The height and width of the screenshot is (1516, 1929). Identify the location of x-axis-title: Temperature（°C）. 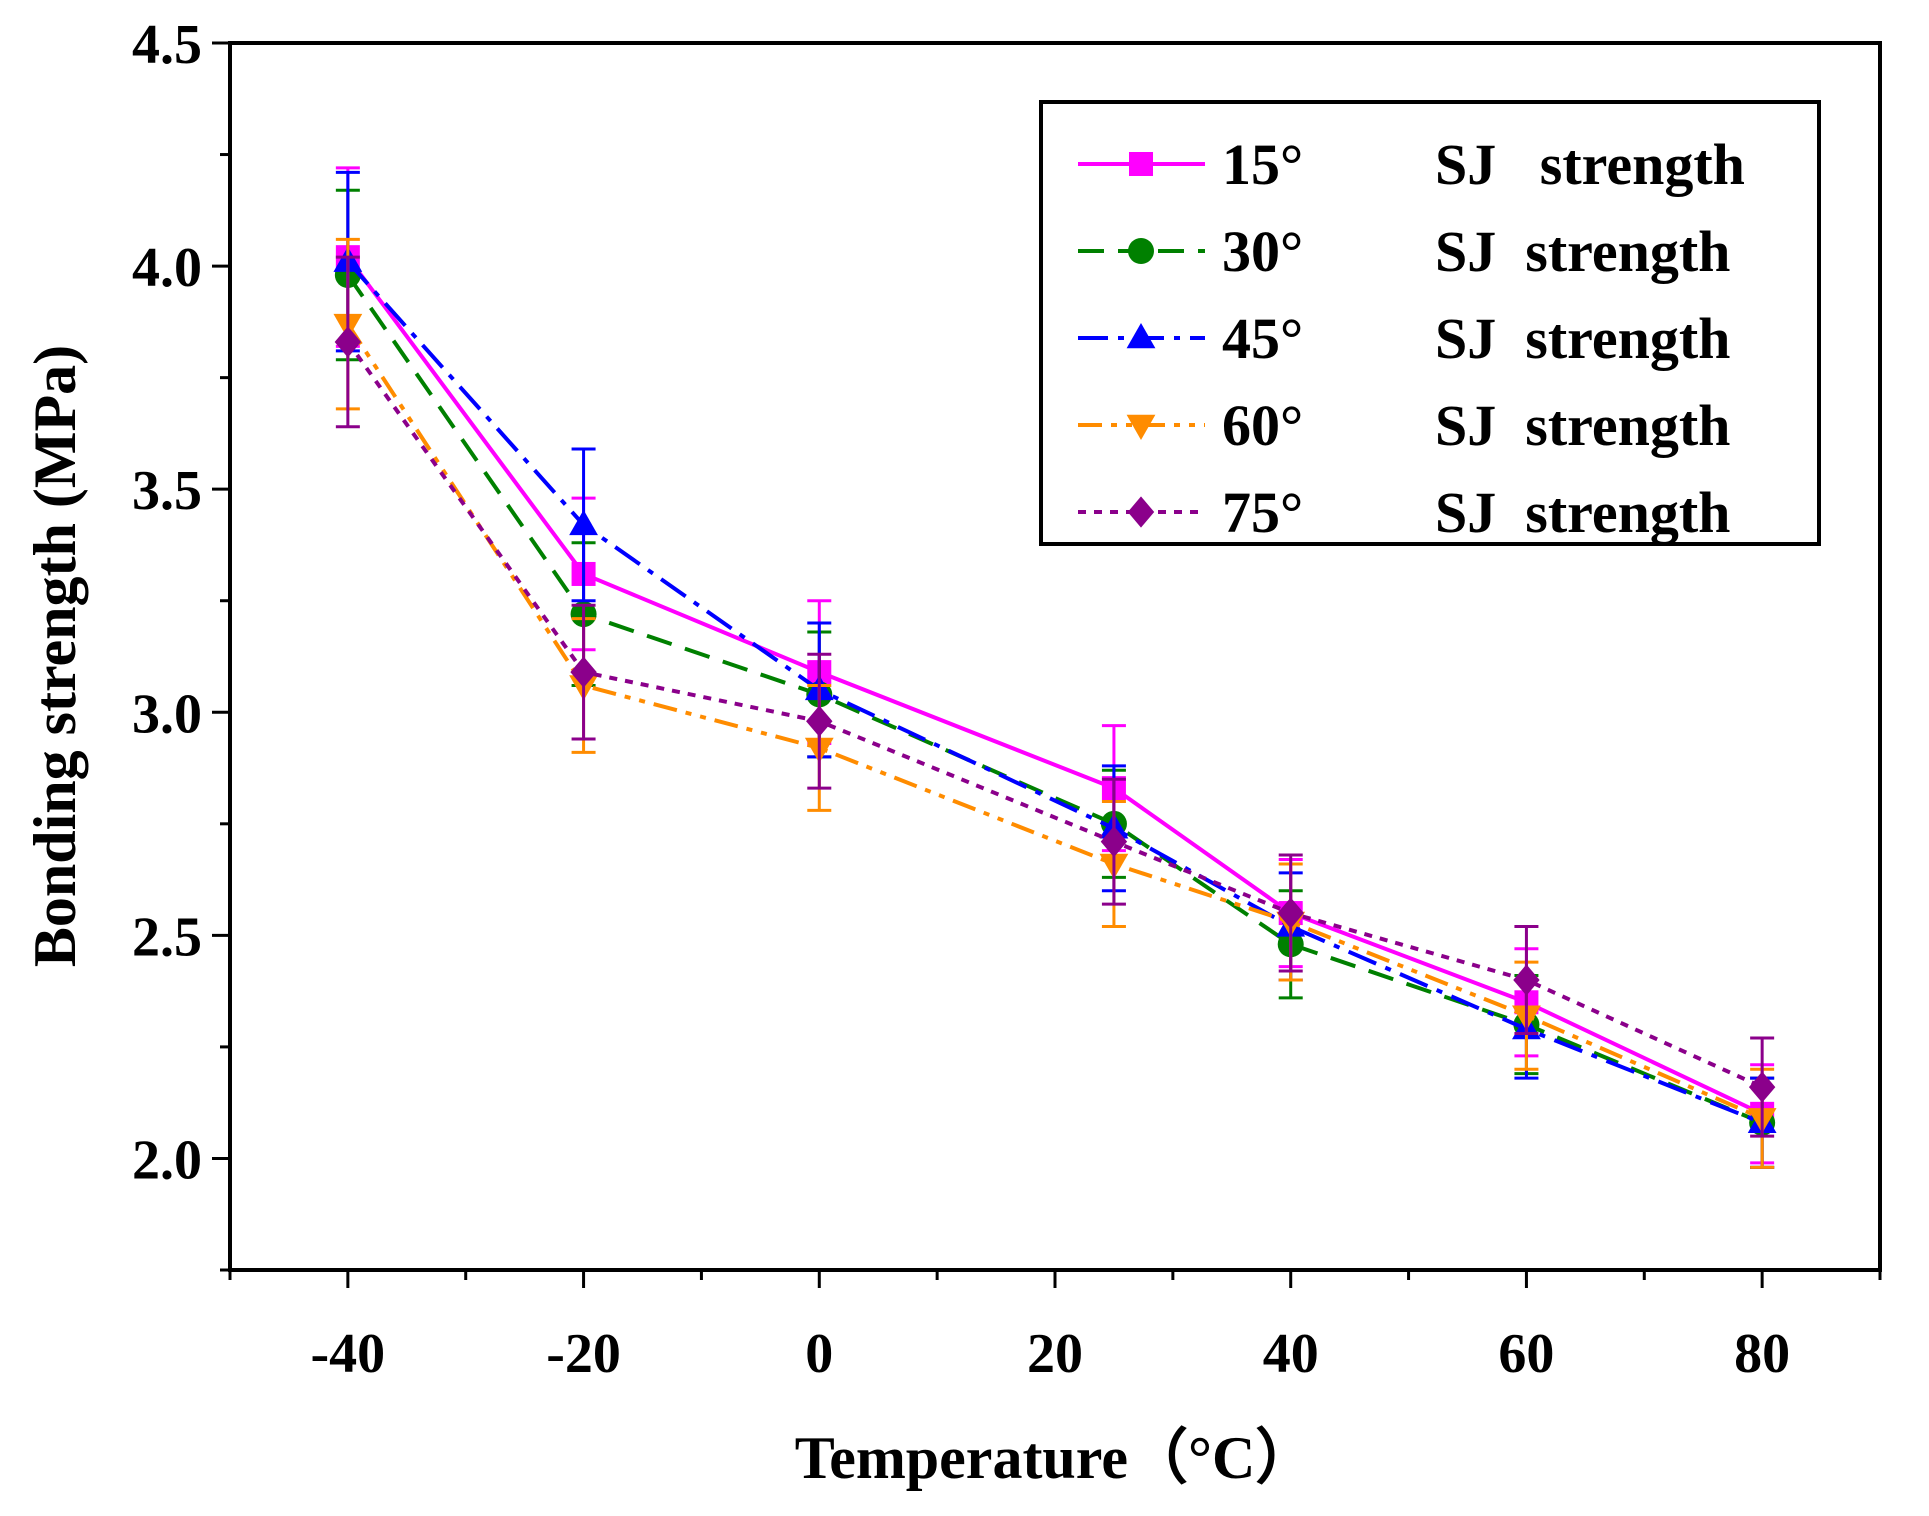
(1055, 1457).